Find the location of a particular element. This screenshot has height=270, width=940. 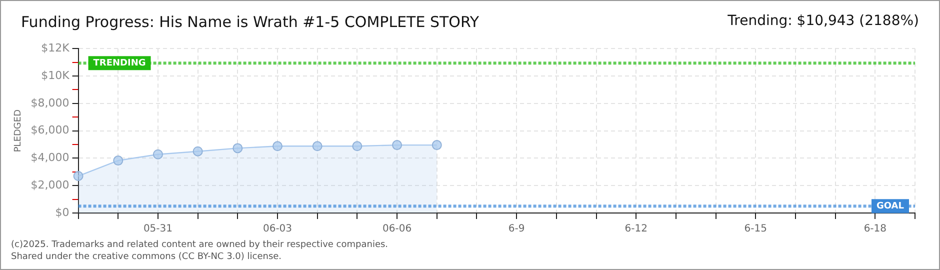

y-tick-label: $0 is located at coordinates (62, 212).